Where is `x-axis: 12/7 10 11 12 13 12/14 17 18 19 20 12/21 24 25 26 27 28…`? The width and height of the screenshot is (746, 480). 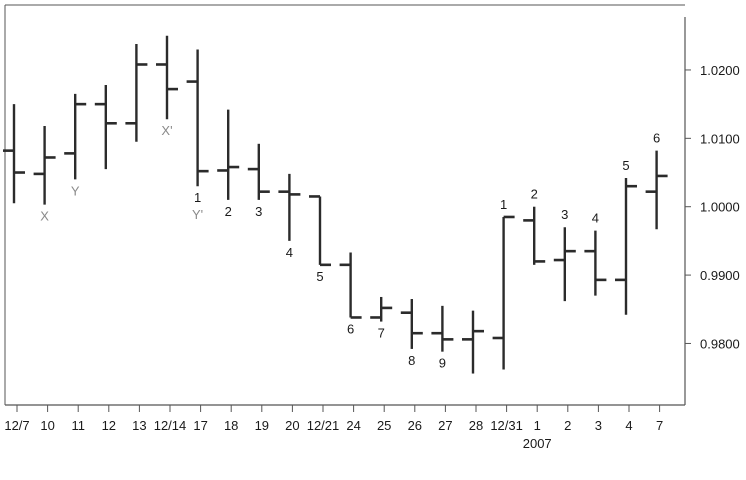
x-axis: 12/7 10 11 12 13 12/14 17 18 19 20 12/21 24 25 26 27 28… is located at coordinates (333, 428).